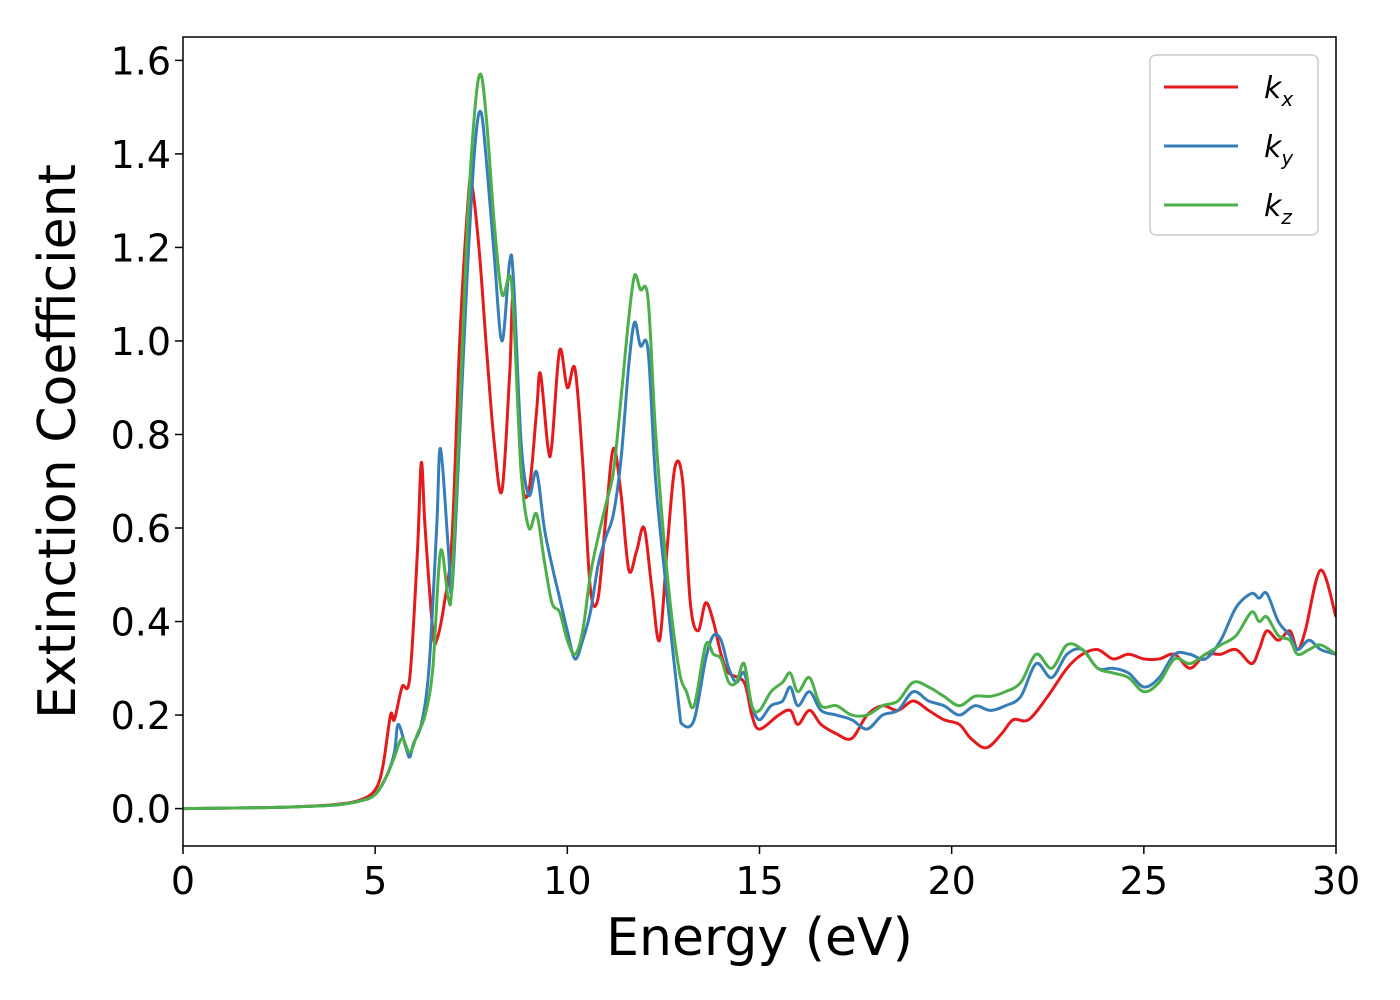 The image size is (1400, 1000). What do you see at coordinates (141, 435) in the screenshot?
I see `y-tick-label: 0.8` at bounding box center [141, 435].